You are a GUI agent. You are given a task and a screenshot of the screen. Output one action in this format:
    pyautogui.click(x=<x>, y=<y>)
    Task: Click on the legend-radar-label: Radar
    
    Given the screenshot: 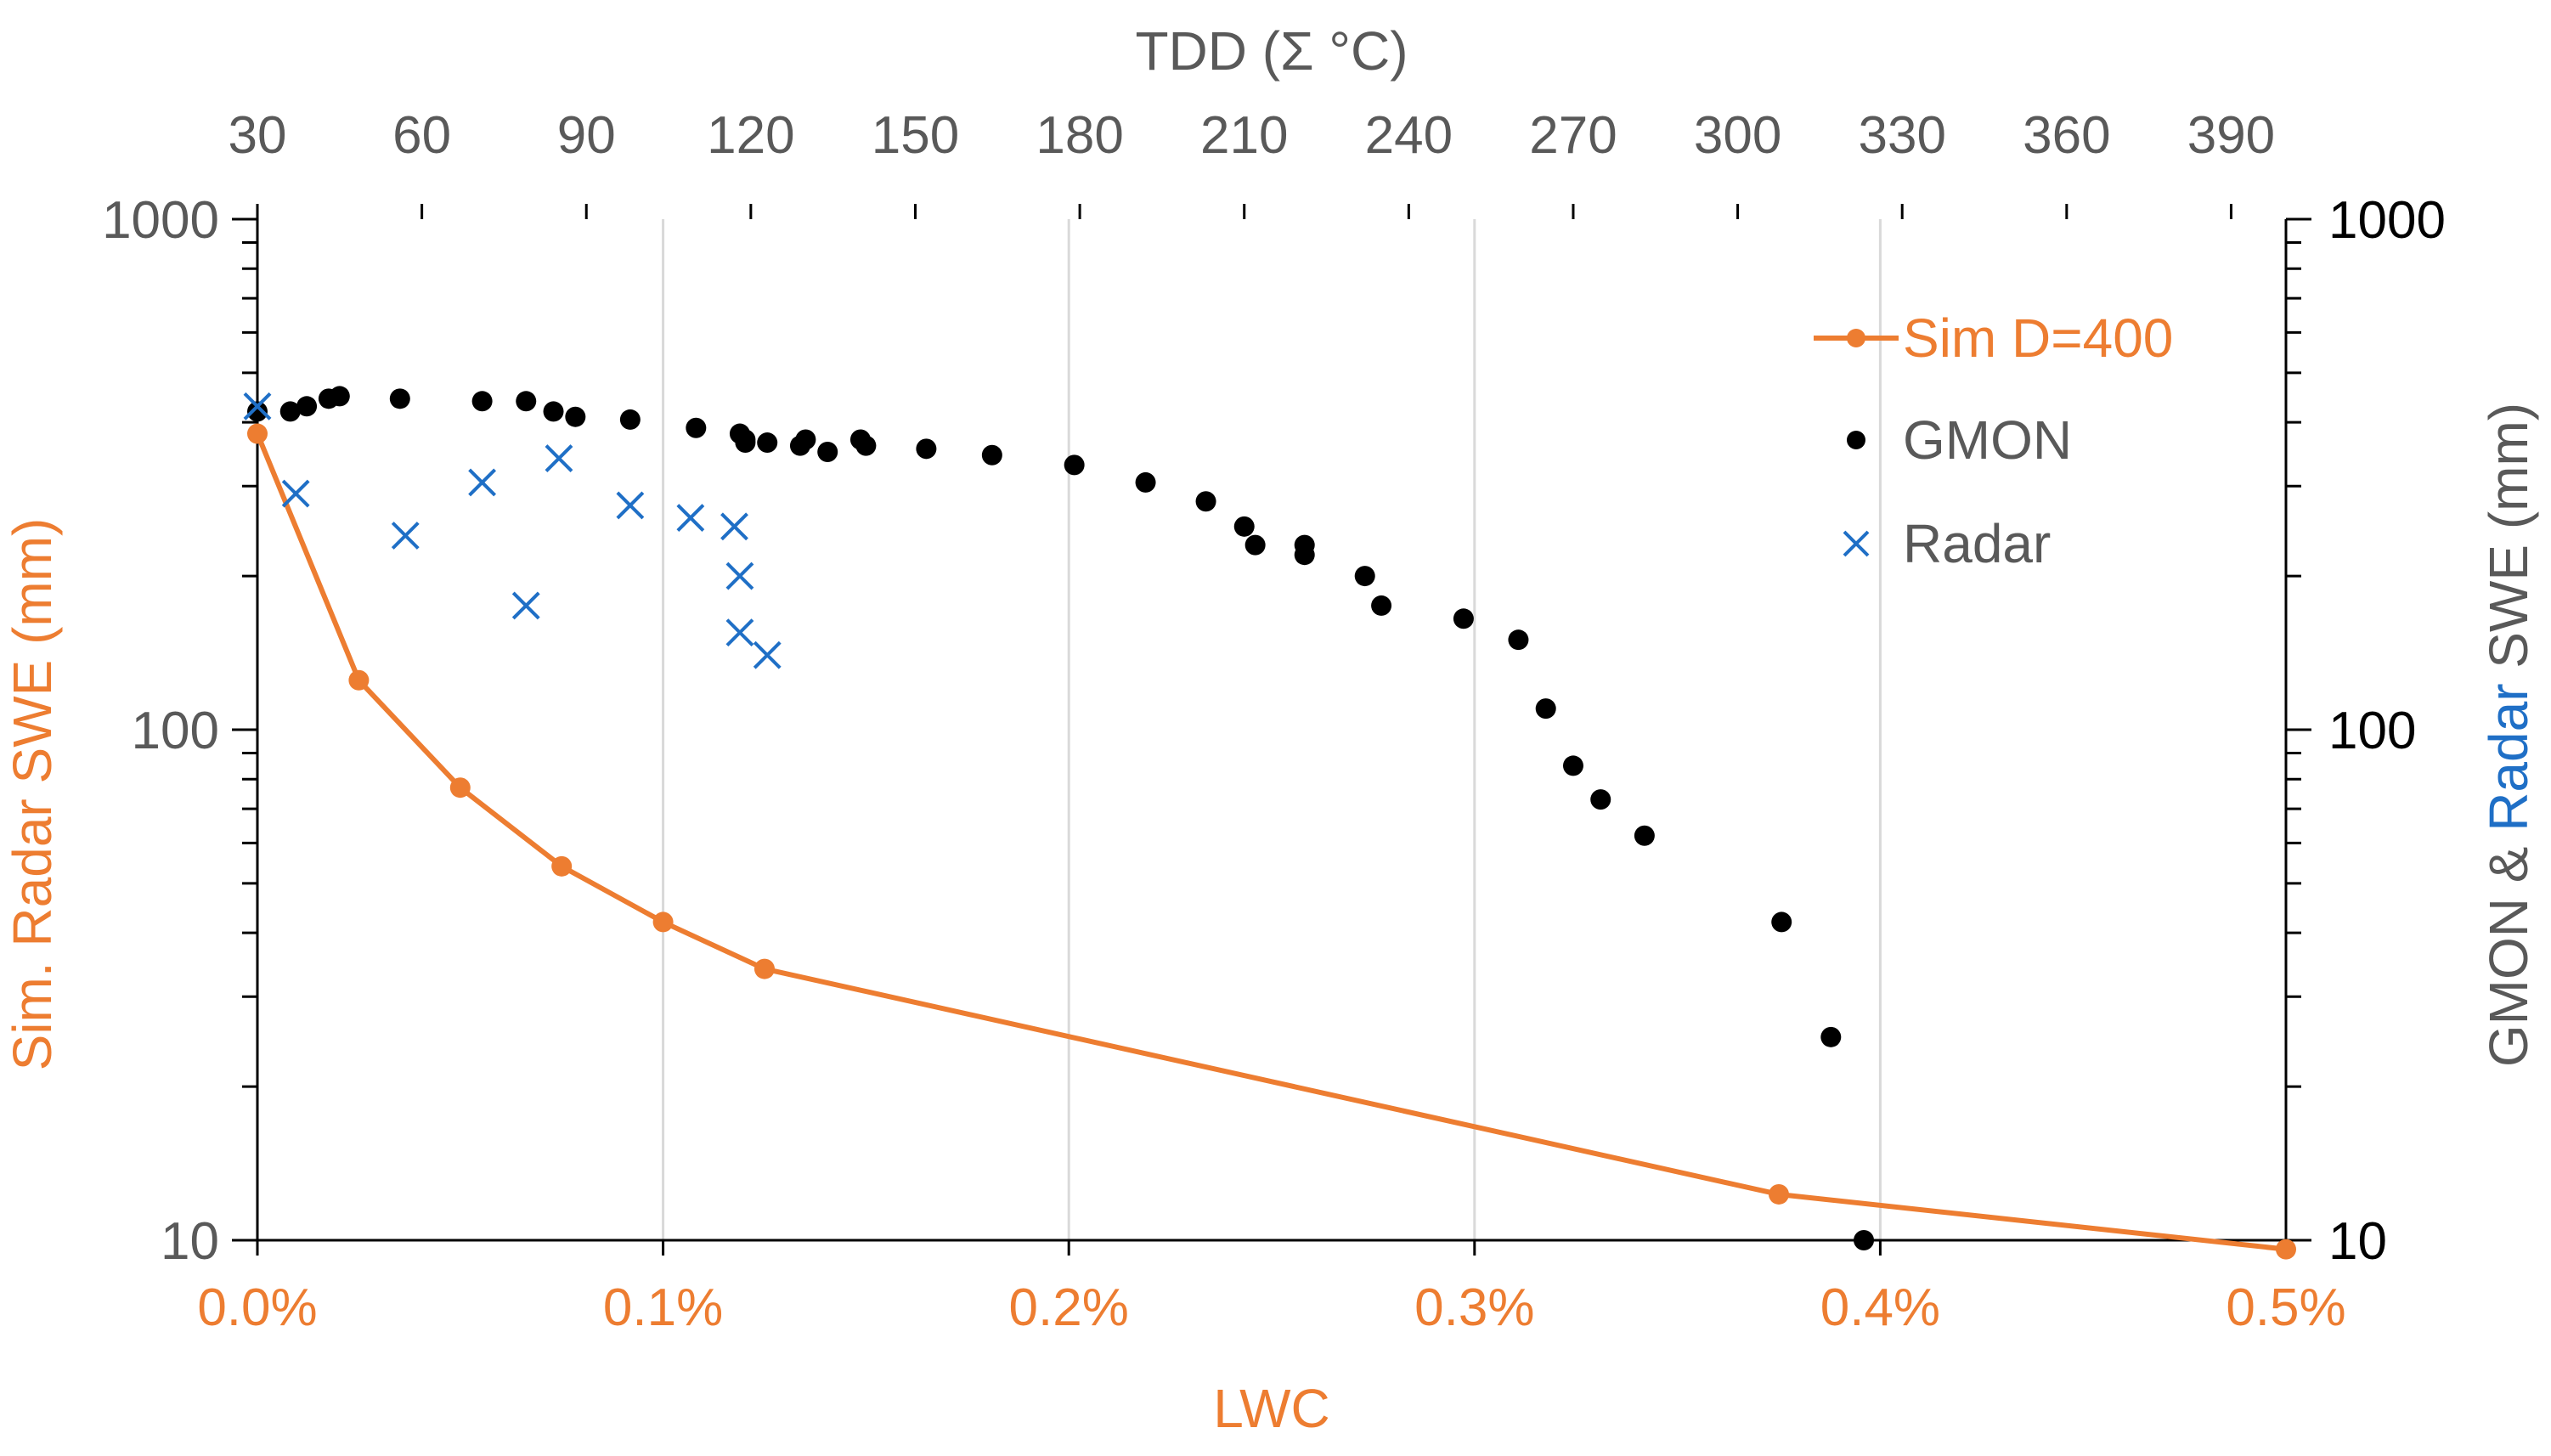 What is the action you would take?
    pyautogui.click(x=1977, y=543)
    